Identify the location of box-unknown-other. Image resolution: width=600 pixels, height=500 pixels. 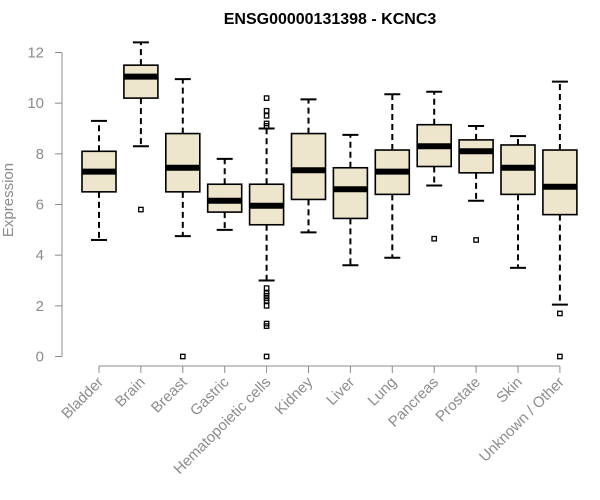
(560, 220).